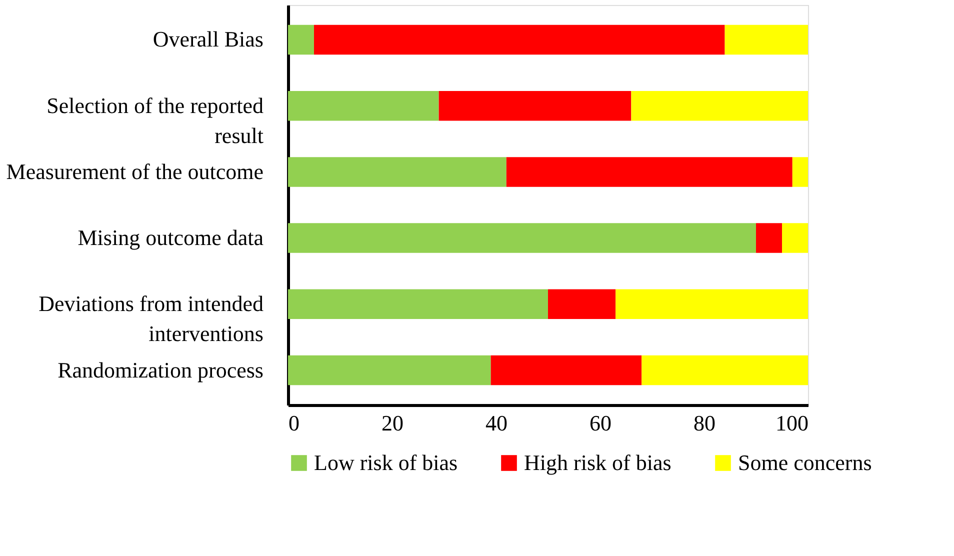 This screenshot has height=556, width=954. What do you see at coordinates (386, 462) in the screenshot?
I see `legend-label: Low risk of bias` at bounding box center [386, 462].